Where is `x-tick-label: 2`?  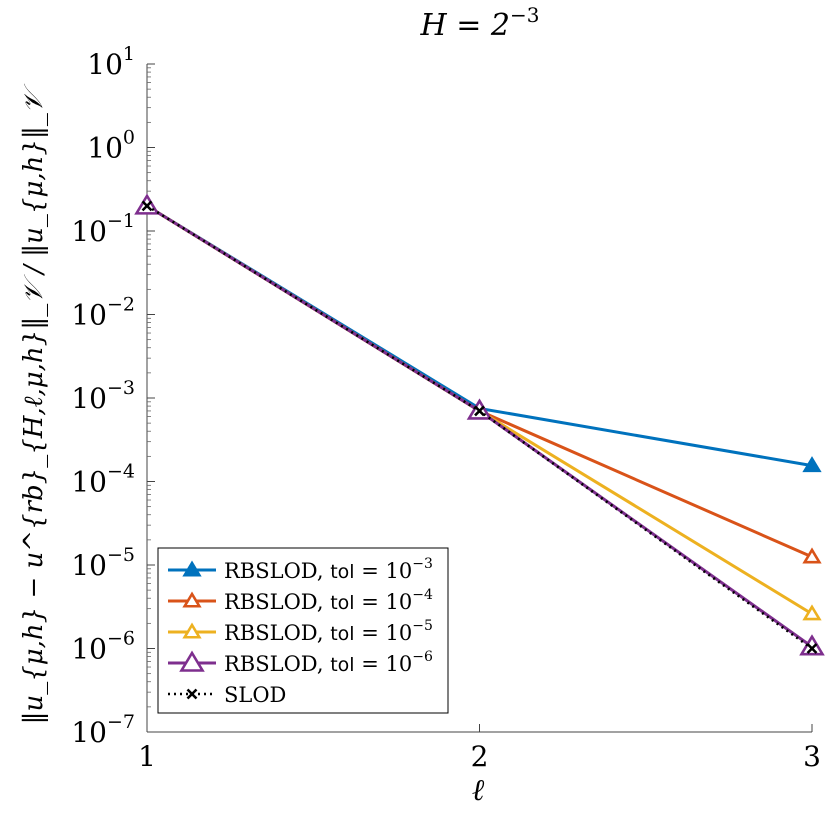
x-tick-label: 2 is located at coordinates (480, 756).